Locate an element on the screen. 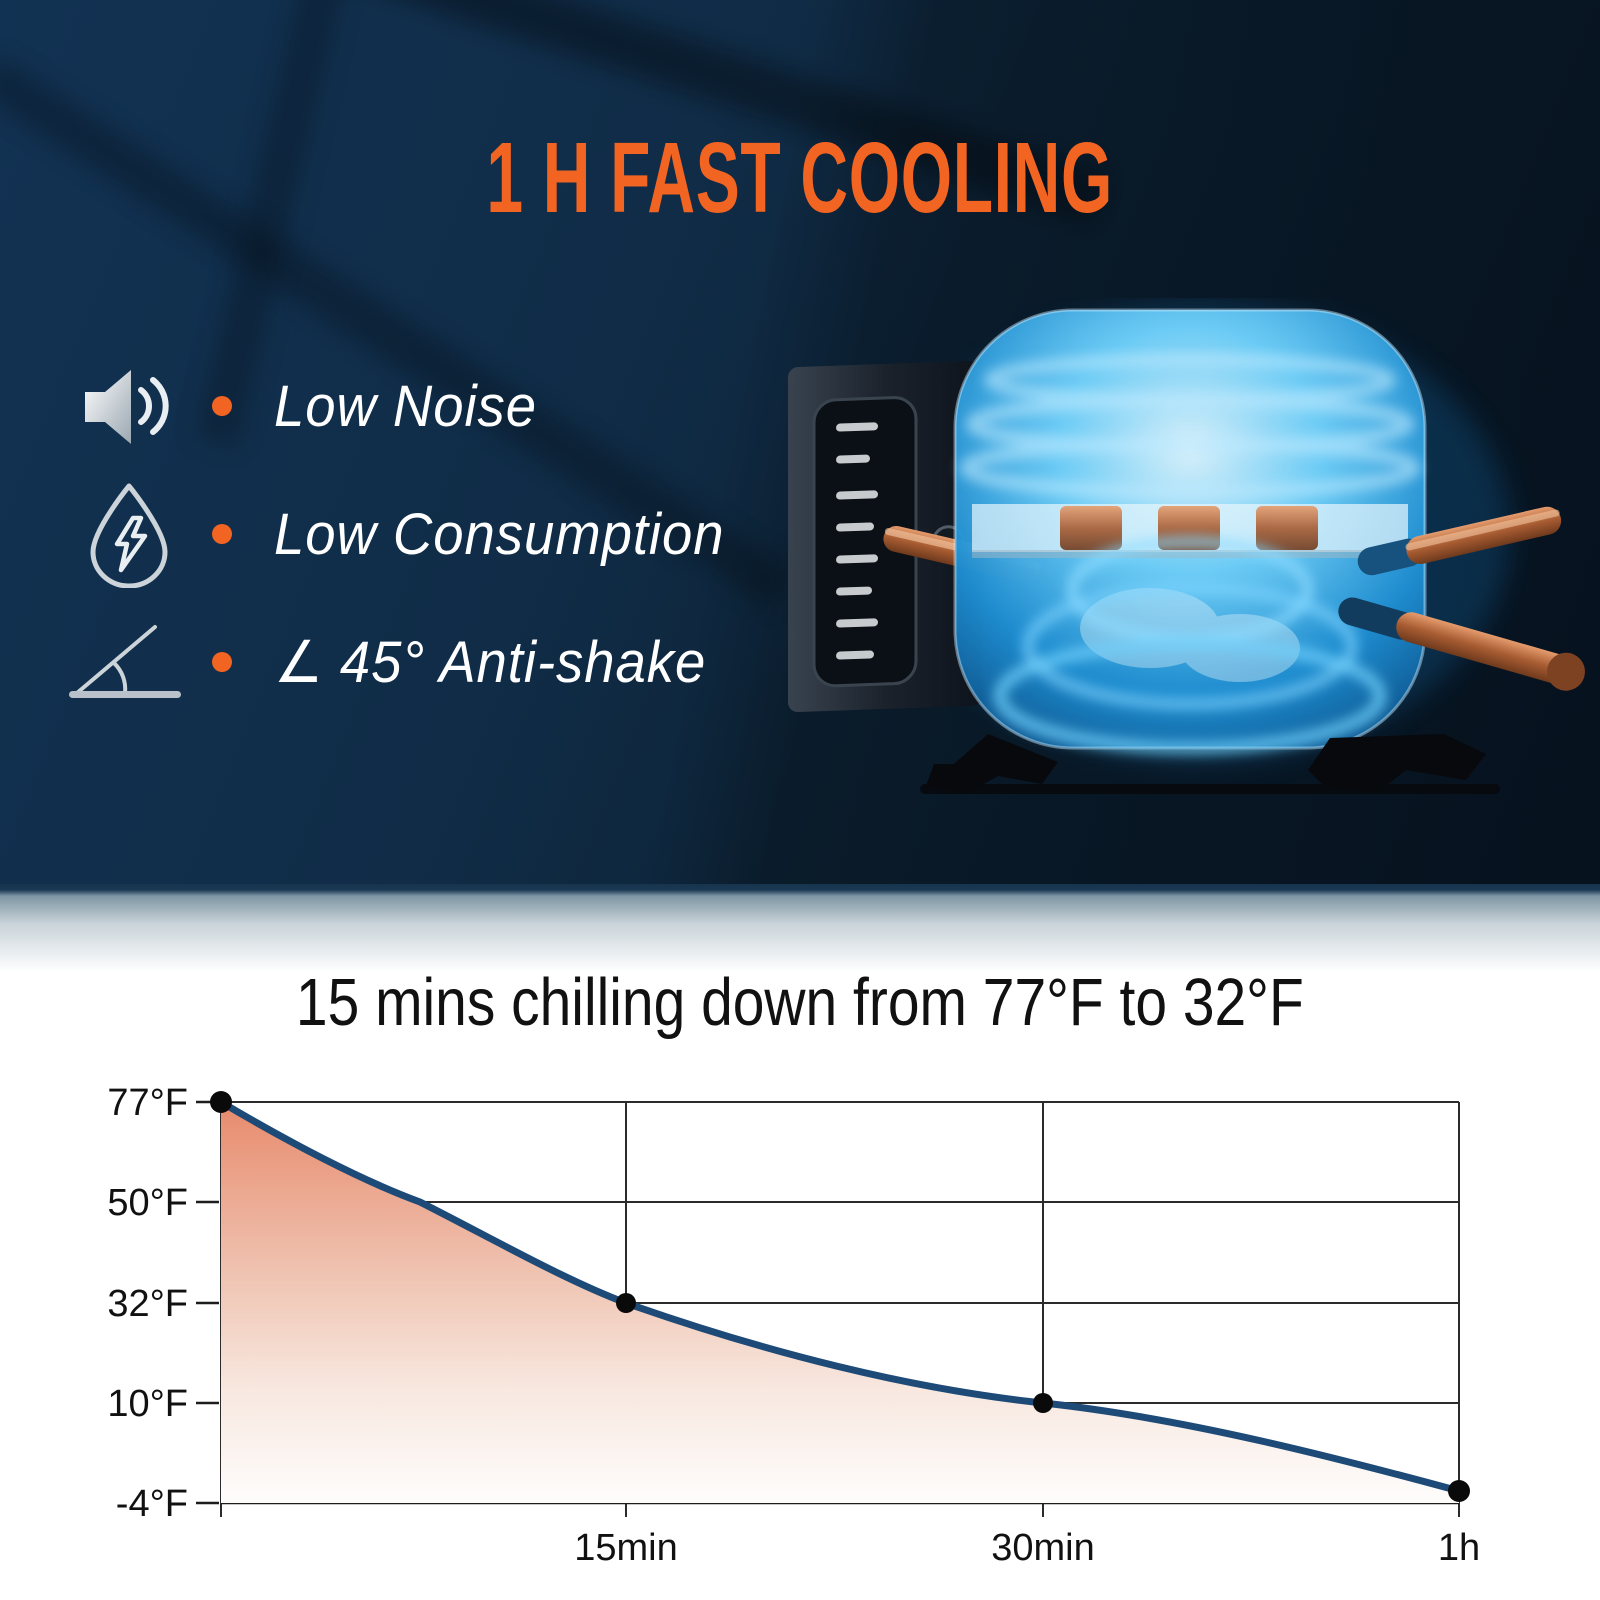 The image size is (1600, 1600). hero-title: 1 H FAST COOLING is located at coordinates (800, 178).